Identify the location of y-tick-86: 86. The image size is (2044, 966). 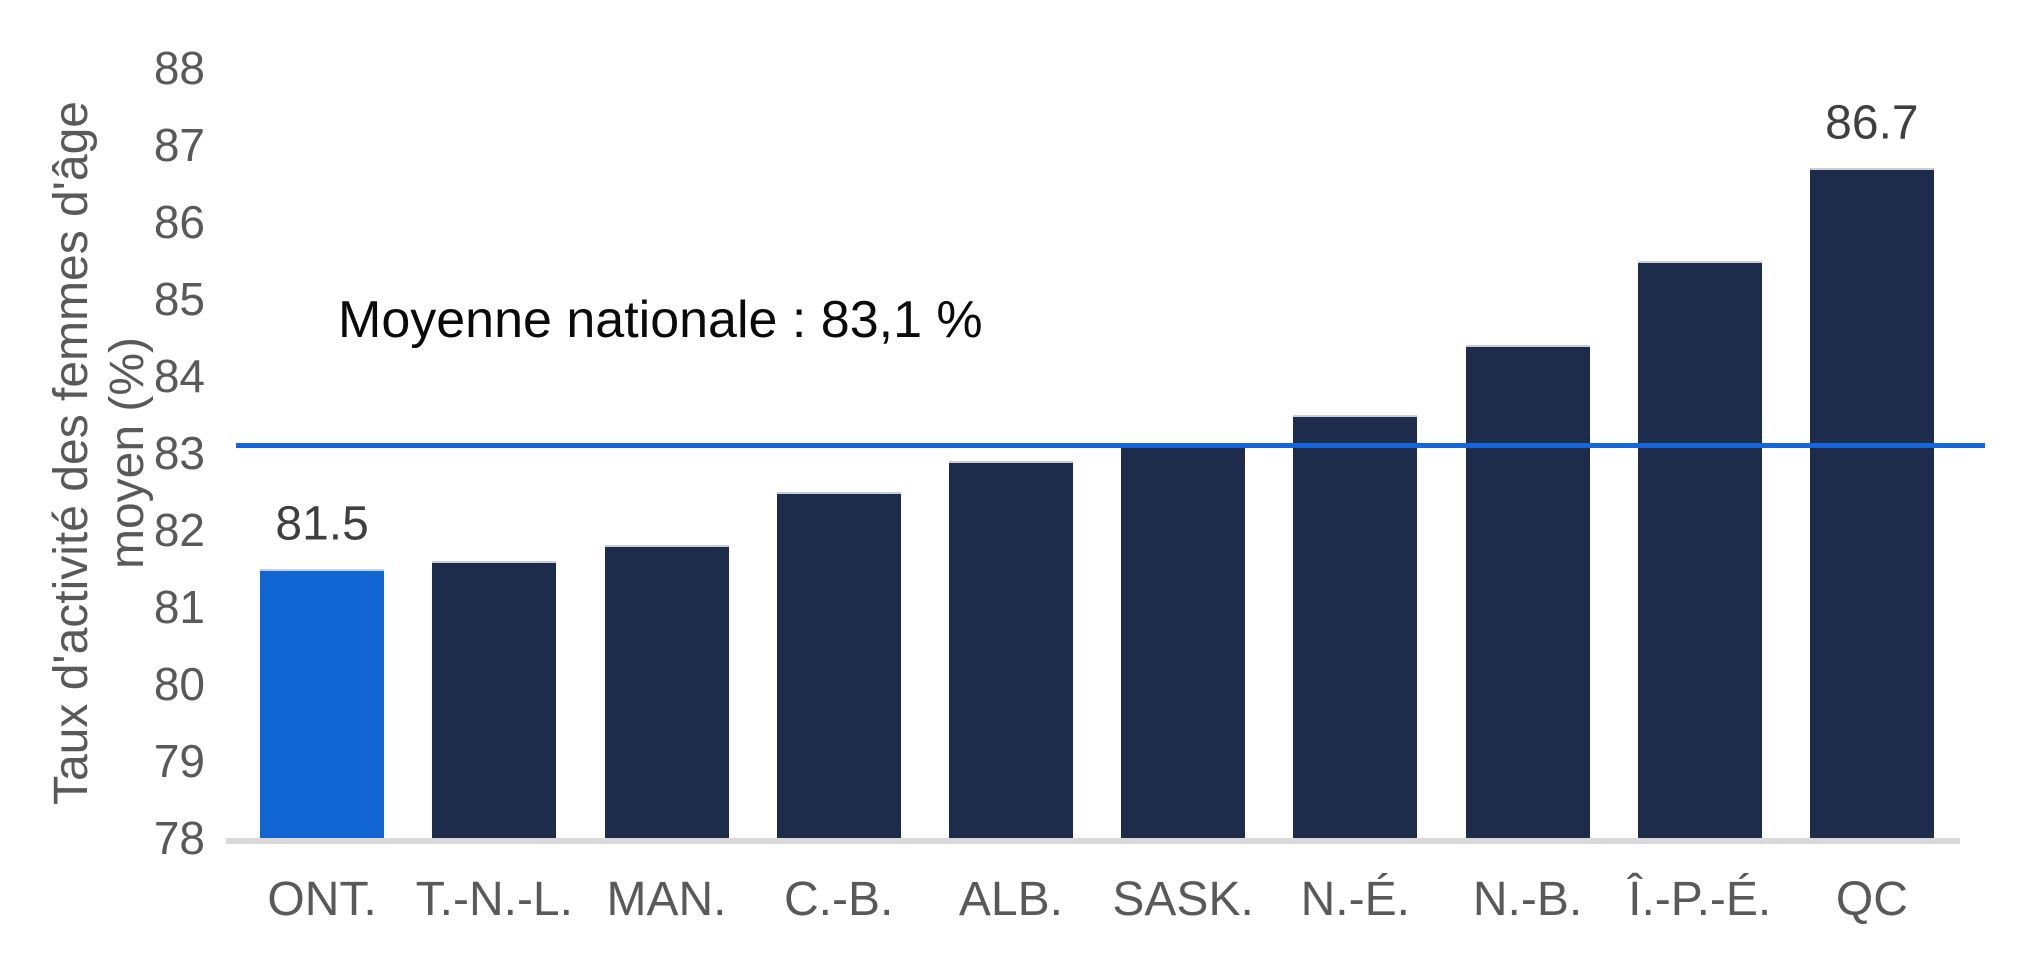
(179, 222).